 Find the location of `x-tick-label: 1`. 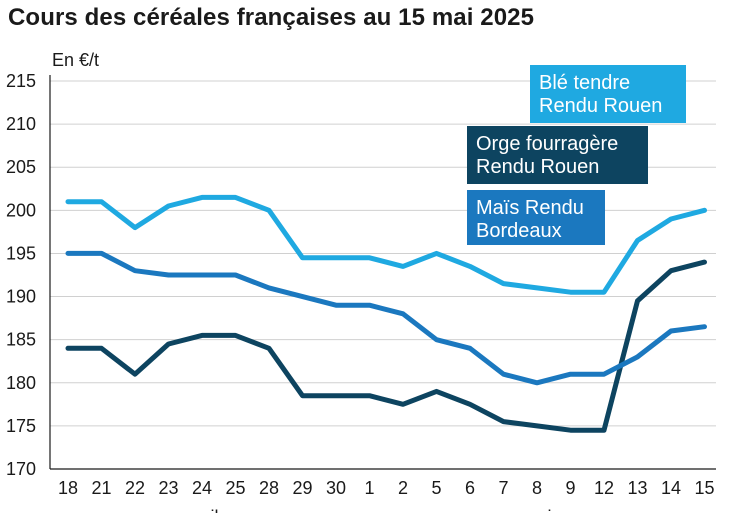

x-tick-label: 1 is located at coordinates (369, 488).